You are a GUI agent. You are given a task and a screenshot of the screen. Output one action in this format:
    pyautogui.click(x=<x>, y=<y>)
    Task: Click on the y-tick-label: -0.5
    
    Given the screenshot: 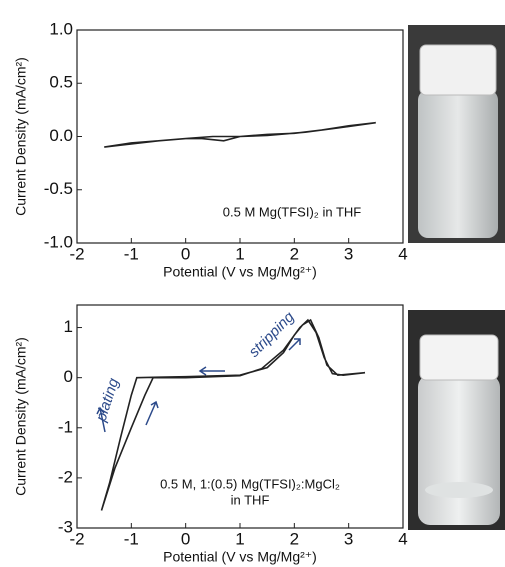 What is the action you would take?
    pyautogui.click(x=58, y=188)
    